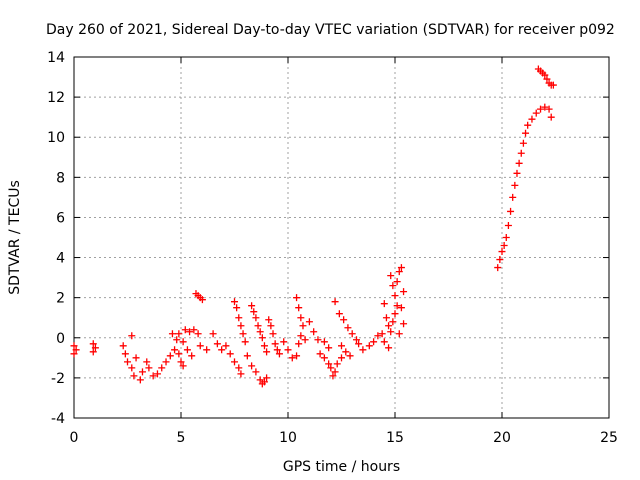 This screenshot has height=480, width=640. I want to click on y-tick-label: 2, so click(60, 299).